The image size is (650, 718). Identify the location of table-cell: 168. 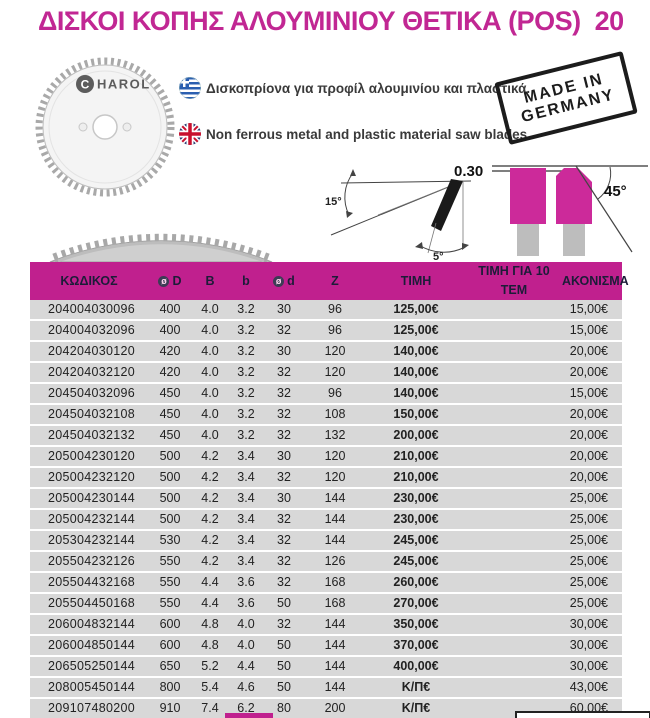
(335, 583).